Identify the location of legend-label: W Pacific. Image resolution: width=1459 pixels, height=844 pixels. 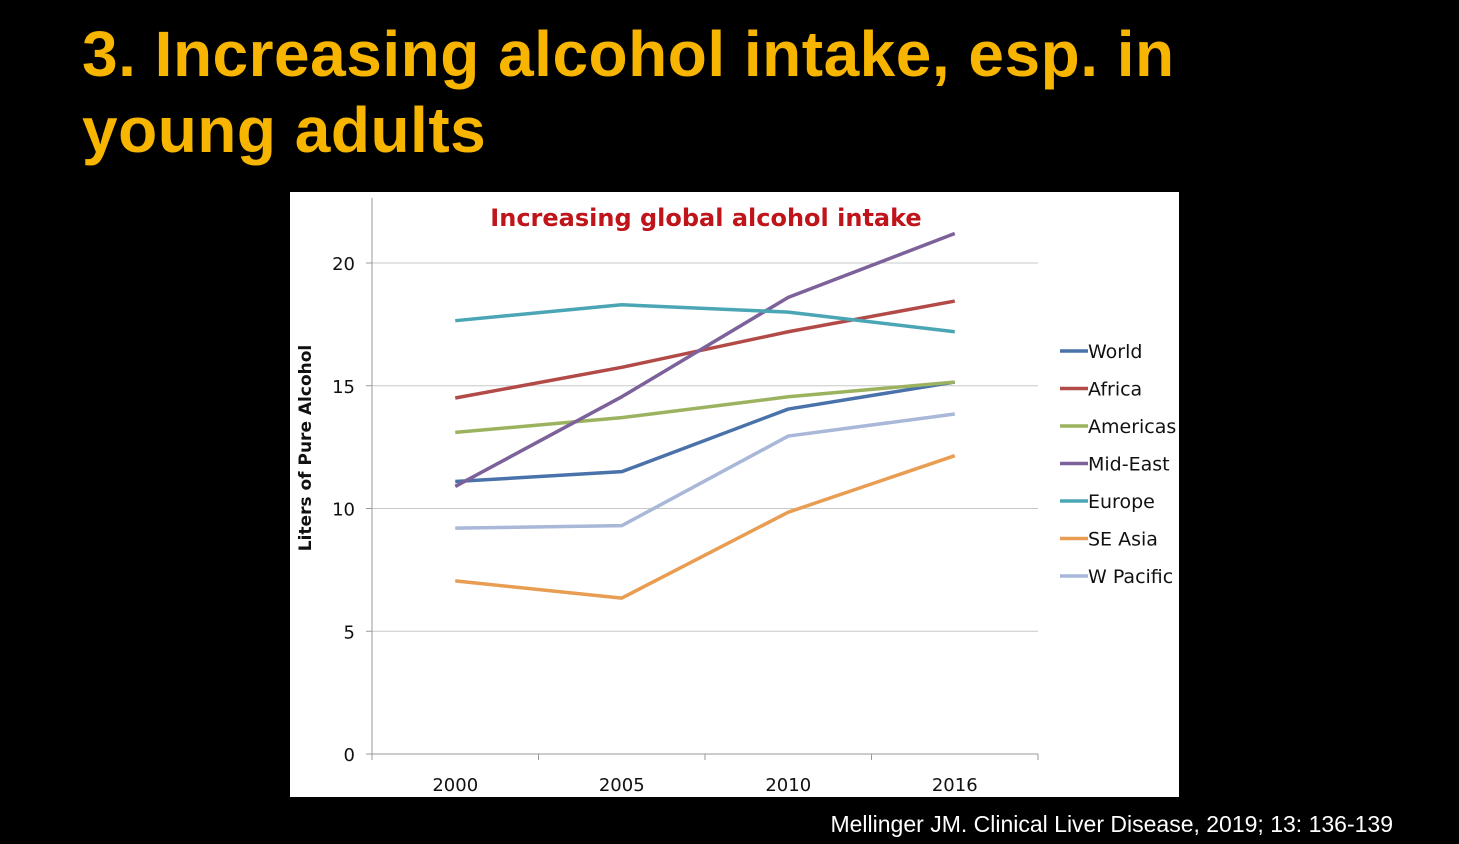
(1130, 577).